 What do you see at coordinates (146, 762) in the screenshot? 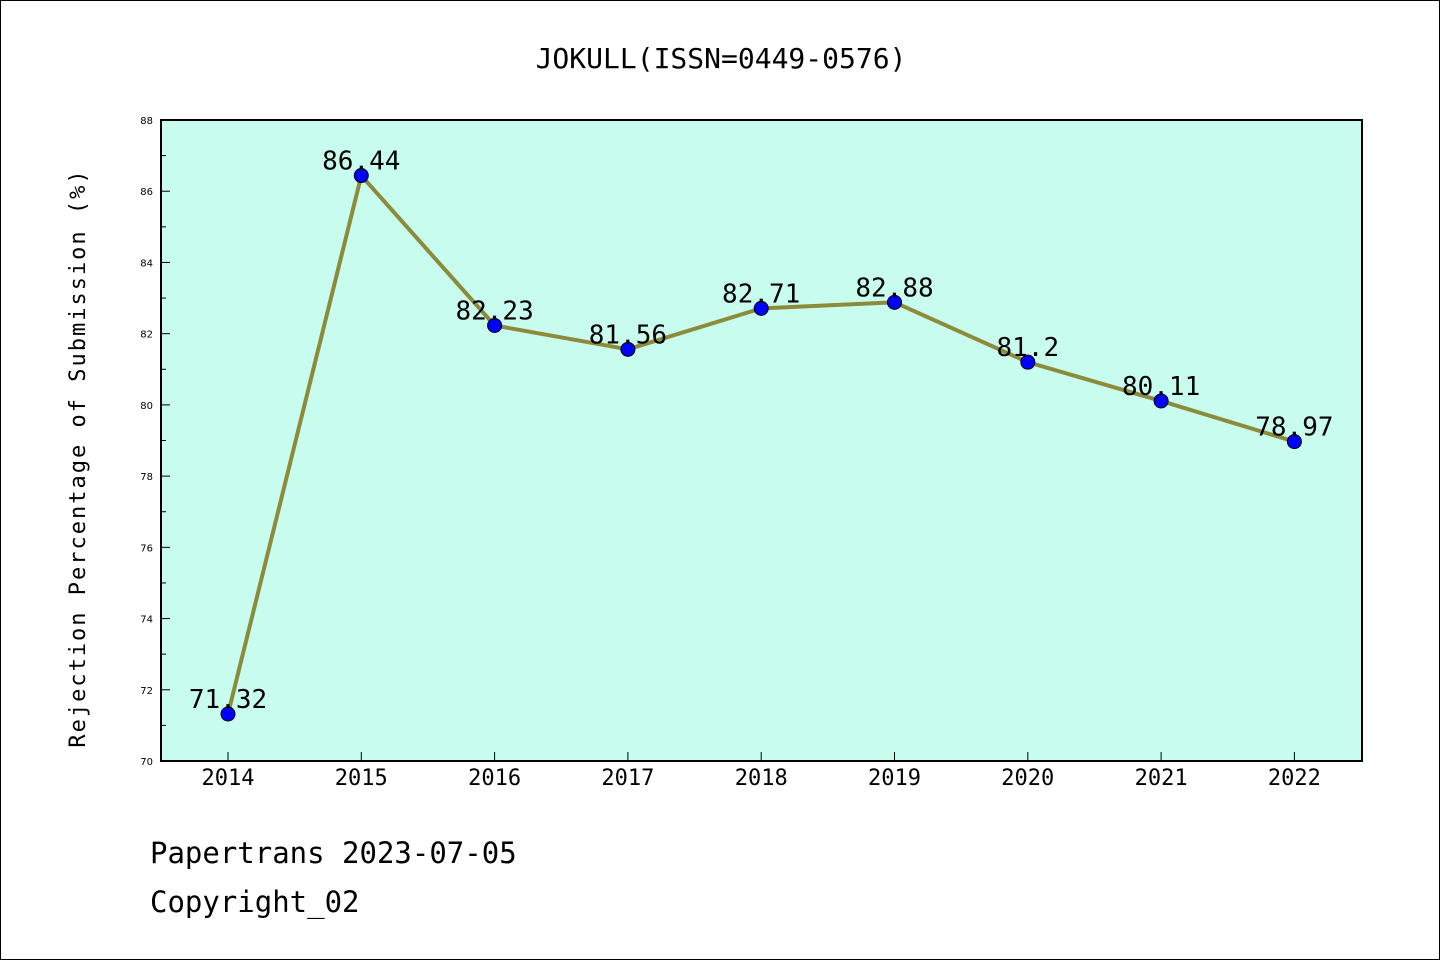
I see `y-tick-label: 70` at bounding box center [146, 762].